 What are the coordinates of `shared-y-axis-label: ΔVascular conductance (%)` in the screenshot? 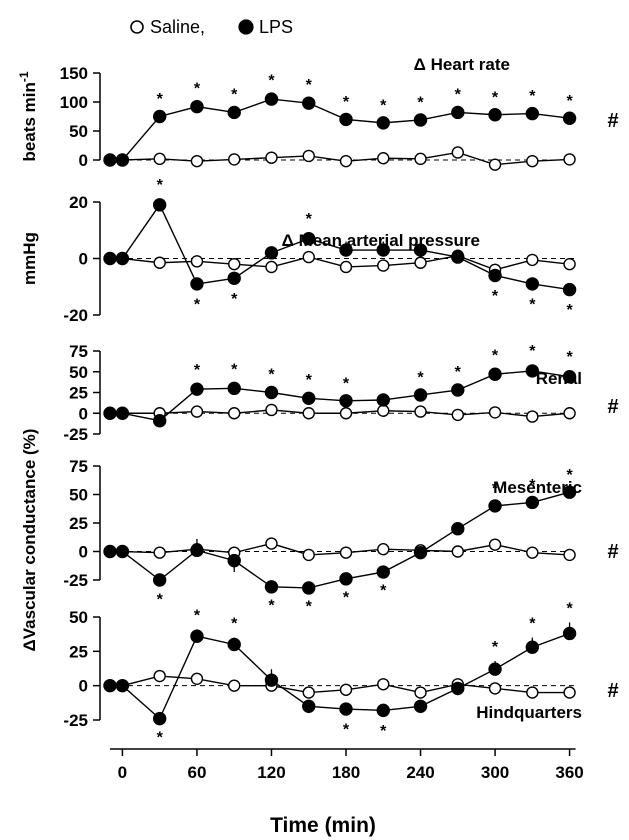 It's located at (29, 540).